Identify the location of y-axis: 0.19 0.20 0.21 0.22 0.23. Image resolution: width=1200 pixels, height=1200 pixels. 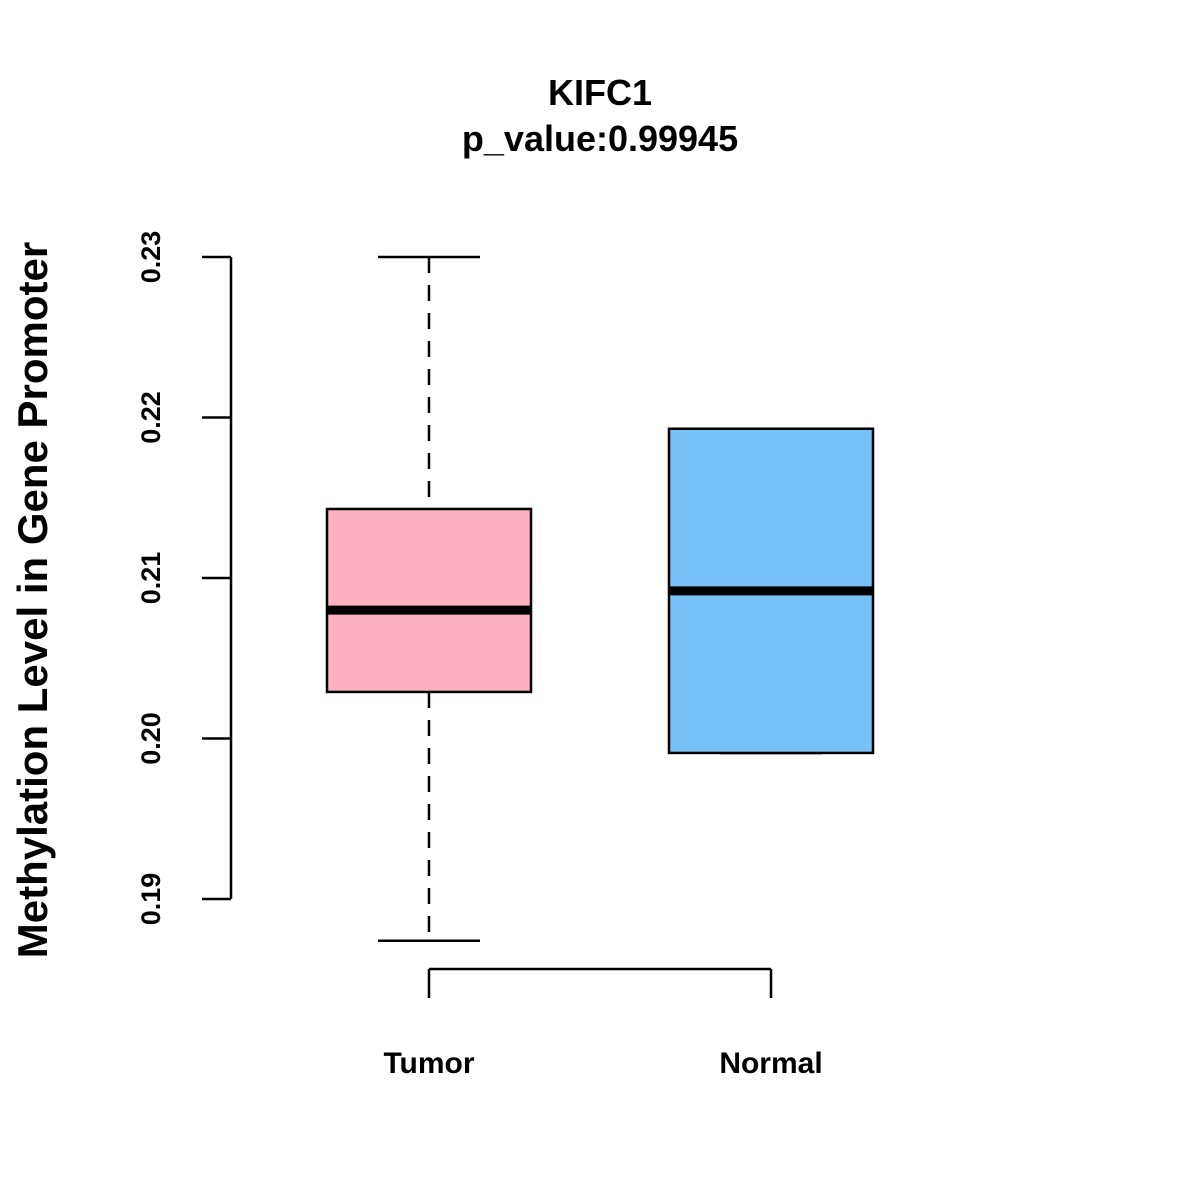
(184, 578).